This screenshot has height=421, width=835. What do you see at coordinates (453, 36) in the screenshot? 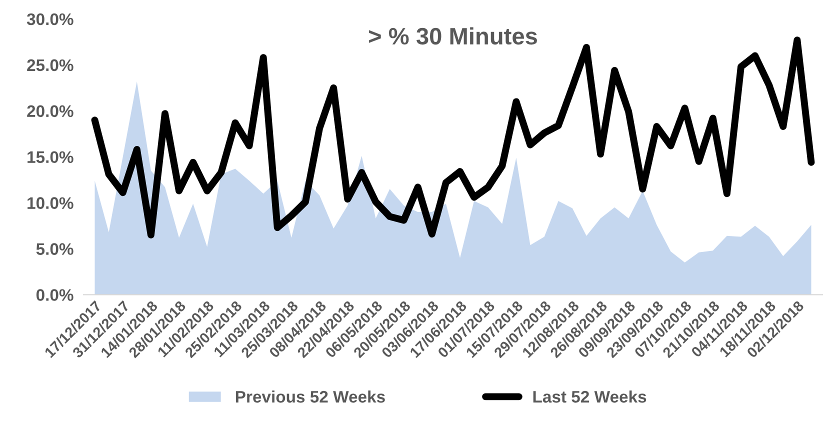
I see `chart-title: > % 30 Minutes` at bounding box center [453, 36].